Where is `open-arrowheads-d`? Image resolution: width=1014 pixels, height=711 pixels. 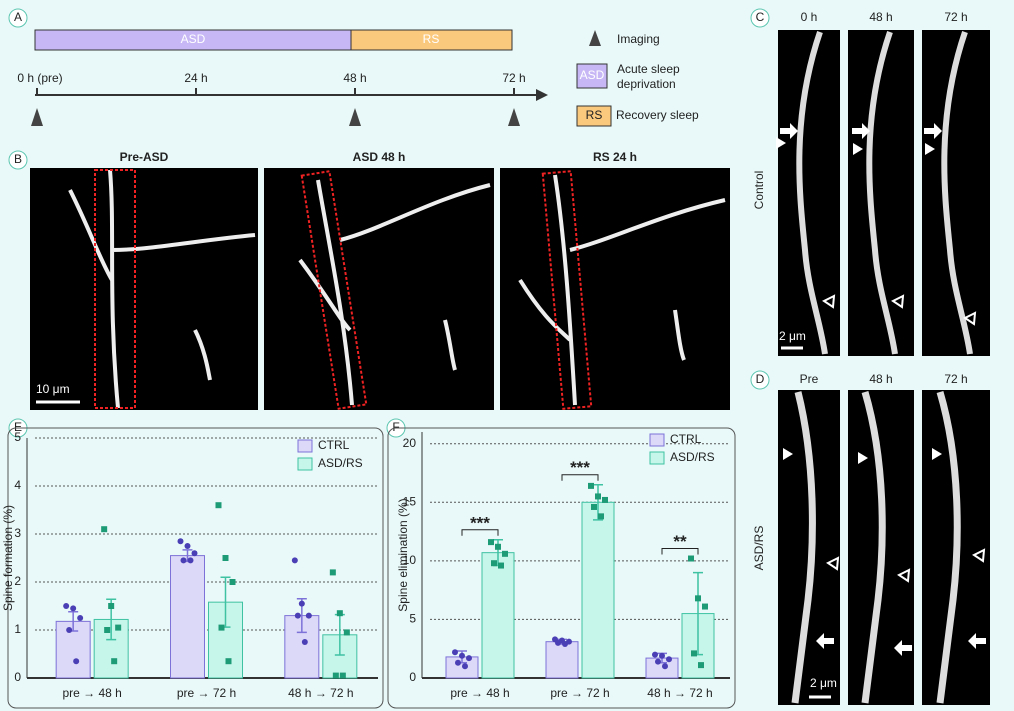 open-arrowheads-d is located at coordinates (906, 565).